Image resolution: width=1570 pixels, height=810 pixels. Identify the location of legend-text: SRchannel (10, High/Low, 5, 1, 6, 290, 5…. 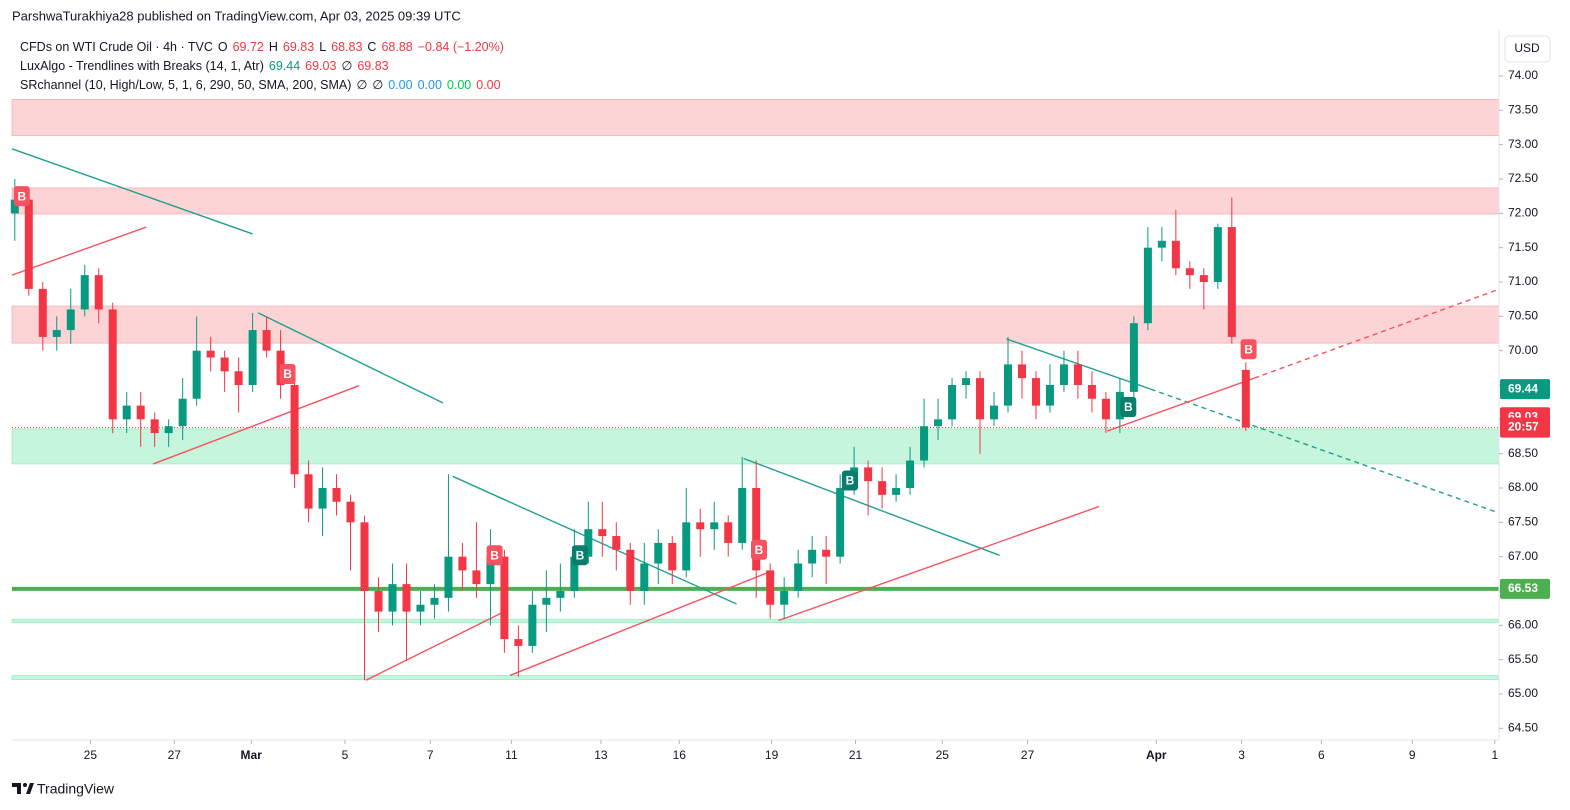
(186, 85).